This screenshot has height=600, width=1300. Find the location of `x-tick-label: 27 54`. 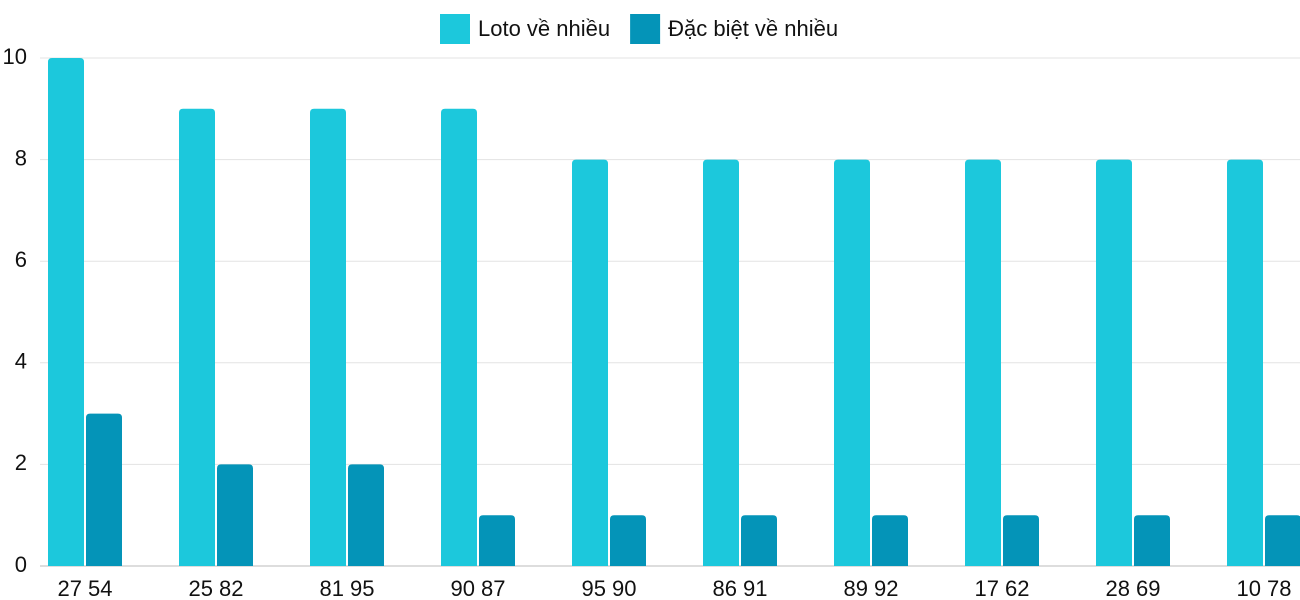

x-tick-label: 27 54 is located at coordinates (84, 588).